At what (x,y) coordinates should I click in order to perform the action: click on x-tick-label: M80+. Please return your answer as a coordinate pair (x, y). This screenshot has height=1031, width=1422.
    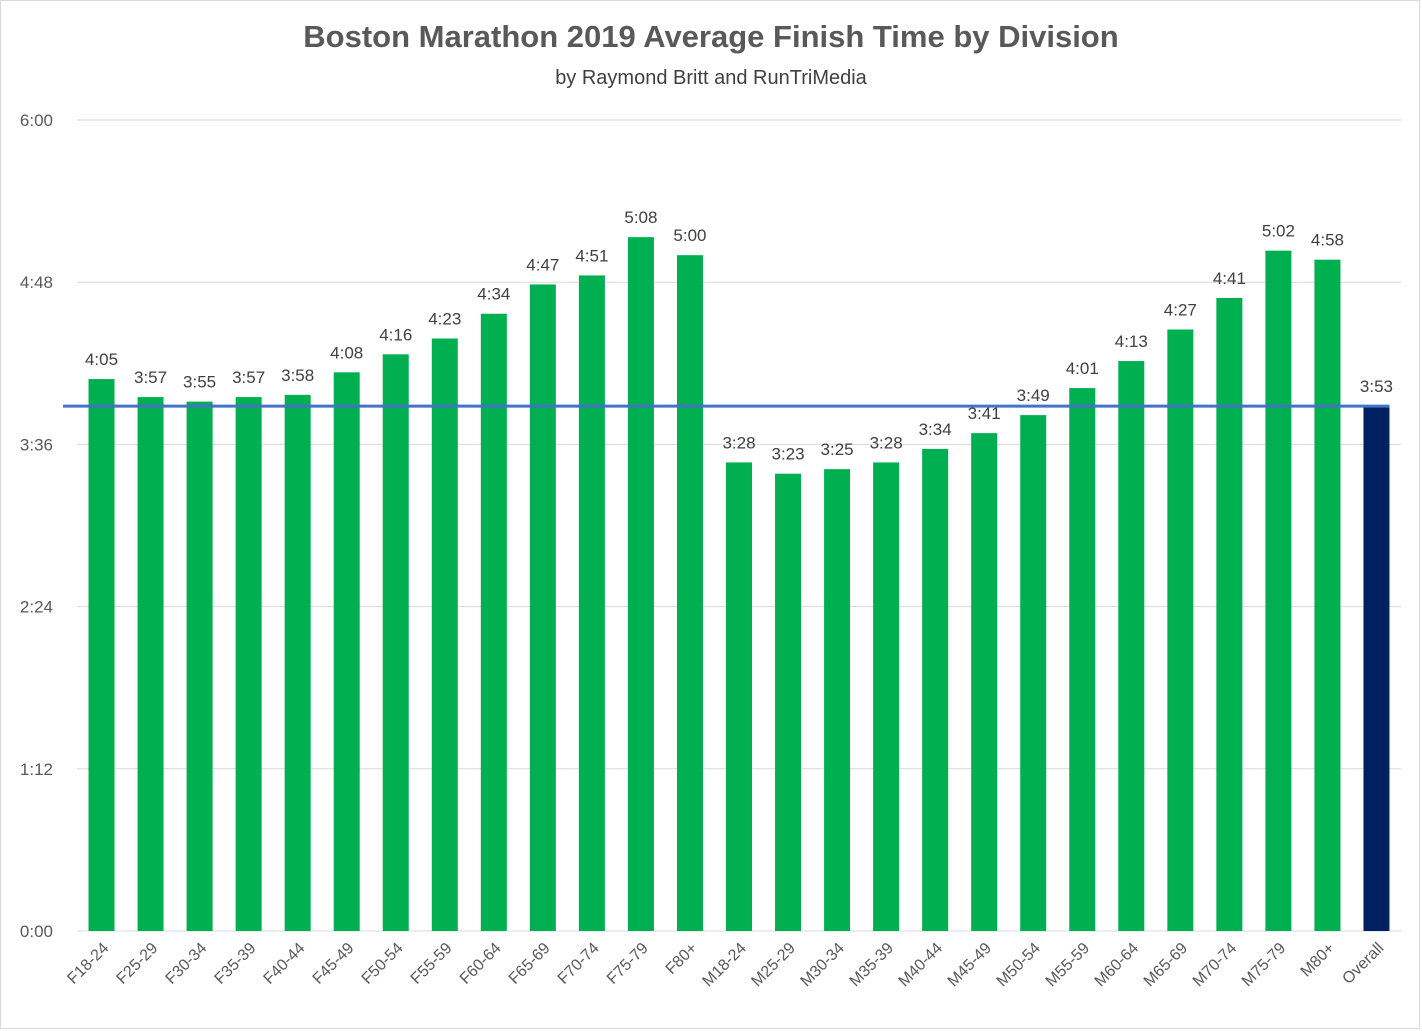
    Looking at the image, I should click on (1318, 960).